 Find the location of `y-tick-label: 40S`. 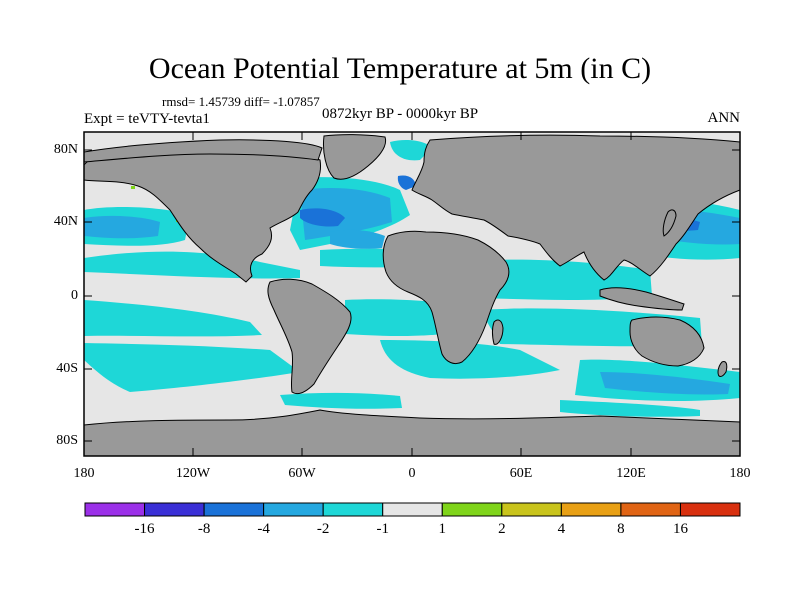

y-tick-label: 40S is located at coordinates (67, 368).